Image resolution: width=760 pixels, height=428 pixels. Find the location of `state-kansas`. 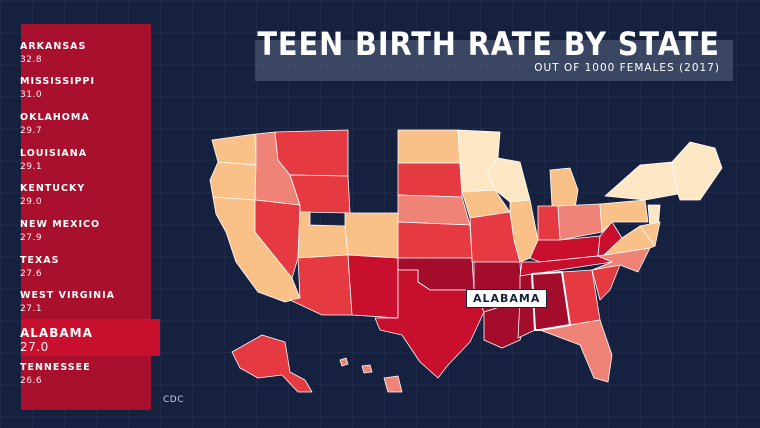

state-kansas is located at coordinates (435, 240).